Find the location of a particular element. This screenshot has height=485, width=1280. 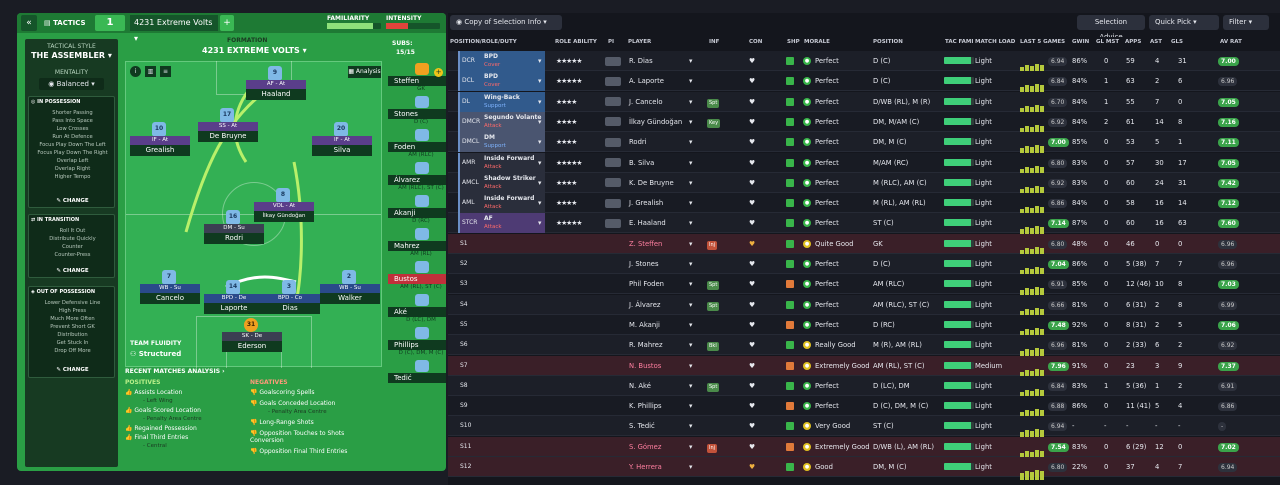

column-header: GLS is located at coordinates (1177, 42).